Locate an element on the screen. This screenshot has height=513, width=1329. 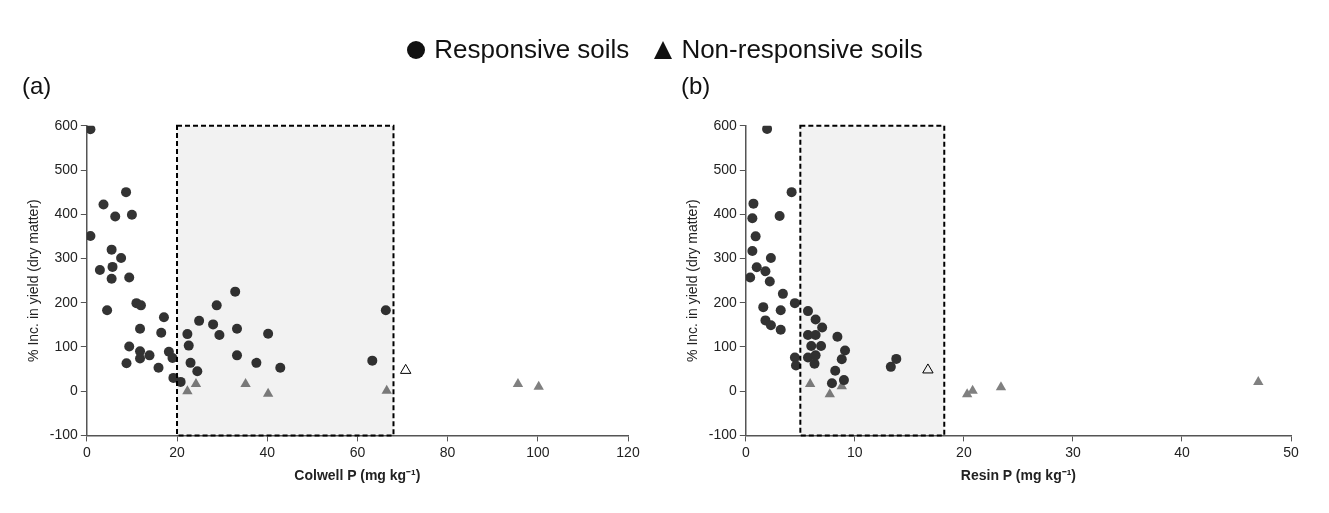
x-tick-label: 100 is located at coordinates (538, 451).